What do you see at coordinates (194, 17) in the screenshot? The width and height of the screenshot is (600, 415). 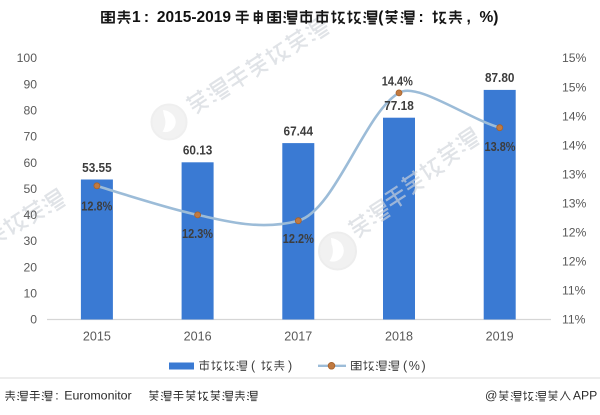 I see `svg-text: 2015-2019` at bounding box center [194, 17].